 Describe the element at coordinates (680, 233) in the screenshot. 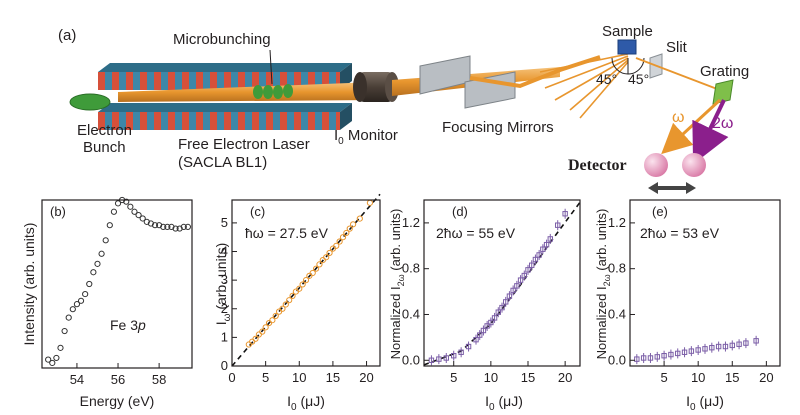

I see `chart-e-annotation: 2ħω = 53 eV` at that location.